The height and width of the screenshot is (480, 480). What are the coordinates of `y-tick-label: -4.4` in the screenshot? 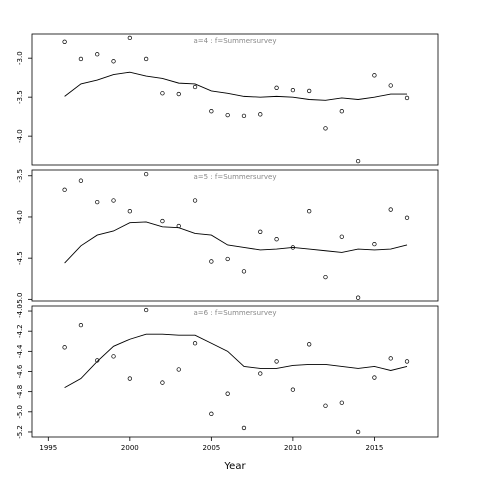 It's located at (20, 351).